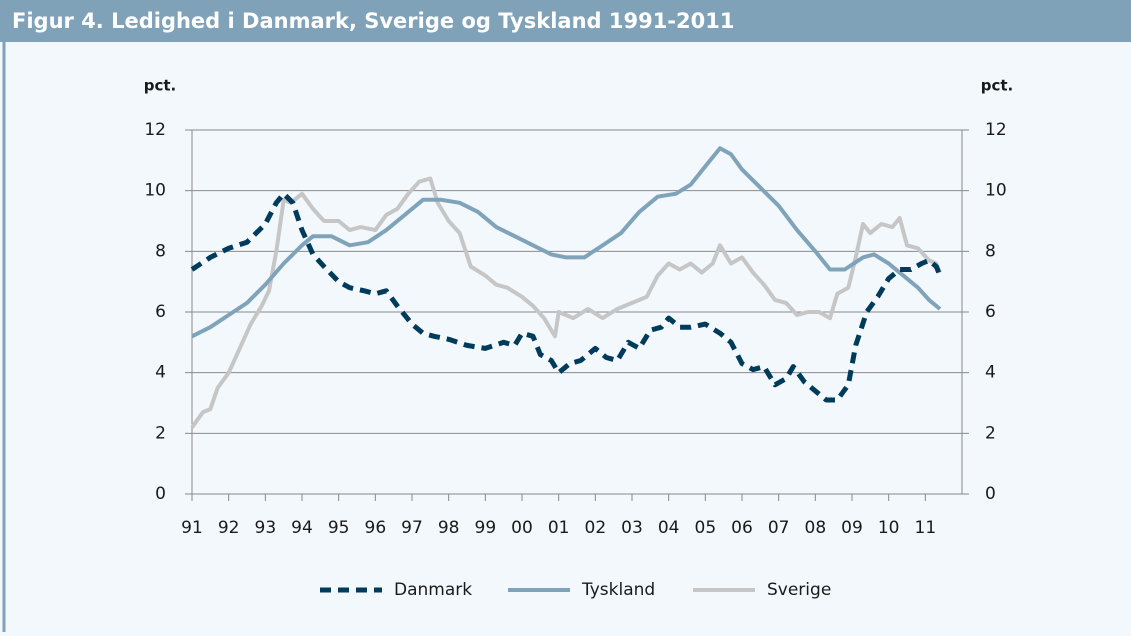  Describe the element at coordinates (997, 86) in the screenshot. I see `y2-axis-label: pct.` at that location.